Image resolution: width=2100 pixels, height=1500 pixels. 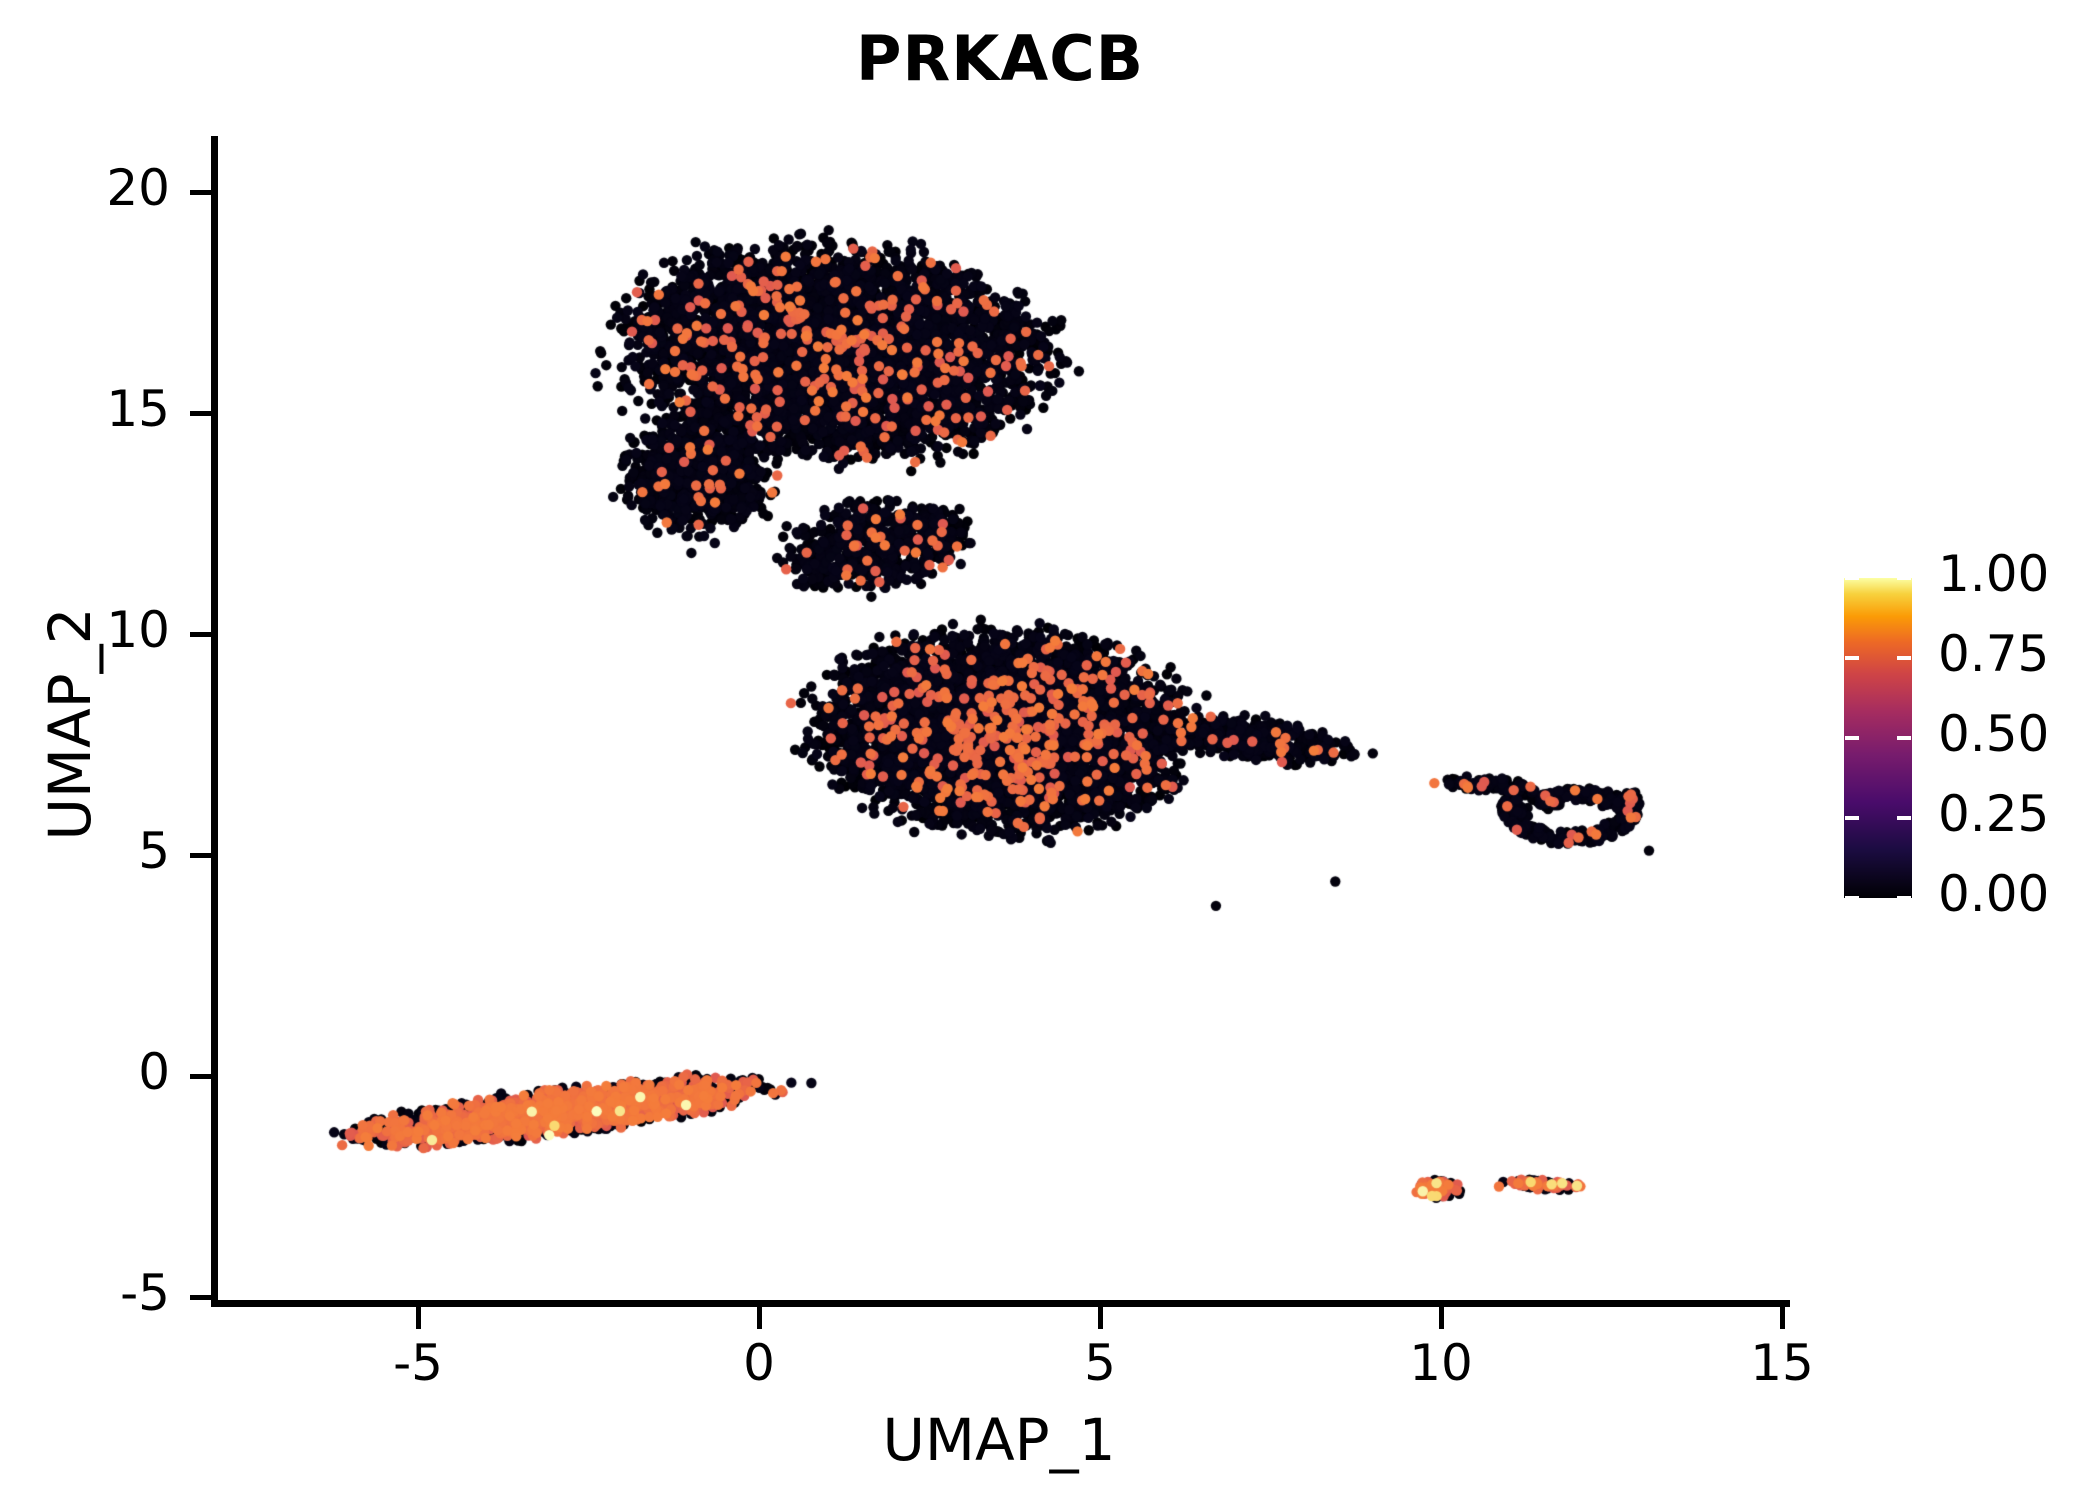 I want to click on y-tick-label: 15, so click(x=138, y=409).